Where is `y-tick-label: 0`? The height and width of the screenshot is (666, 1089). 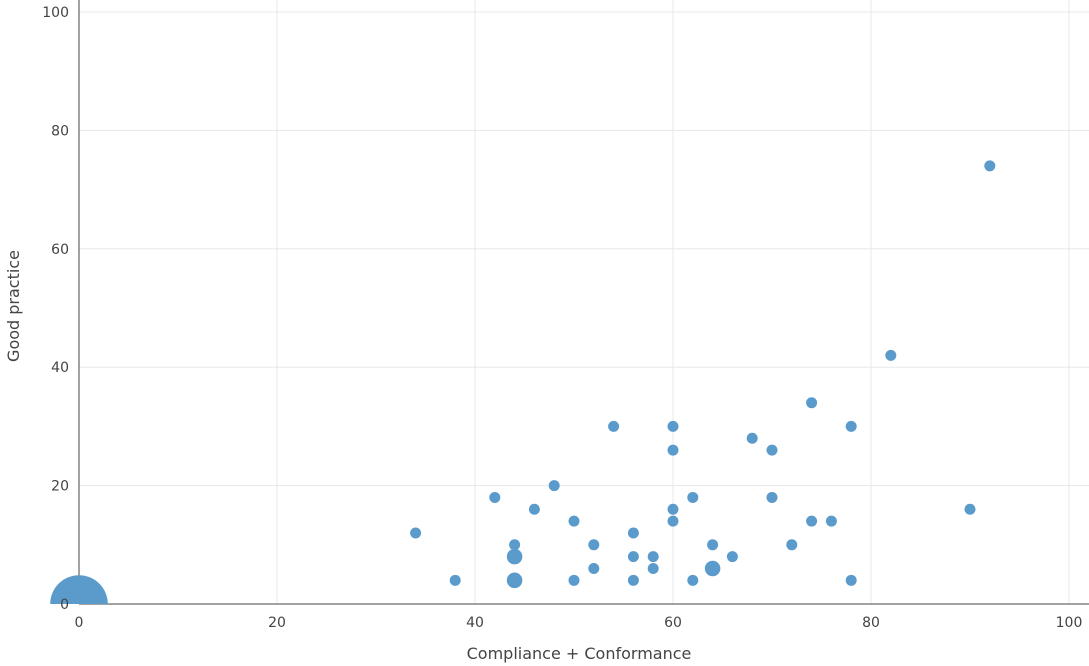
y-tick-label: 0 is located at coordinates (64, 605).